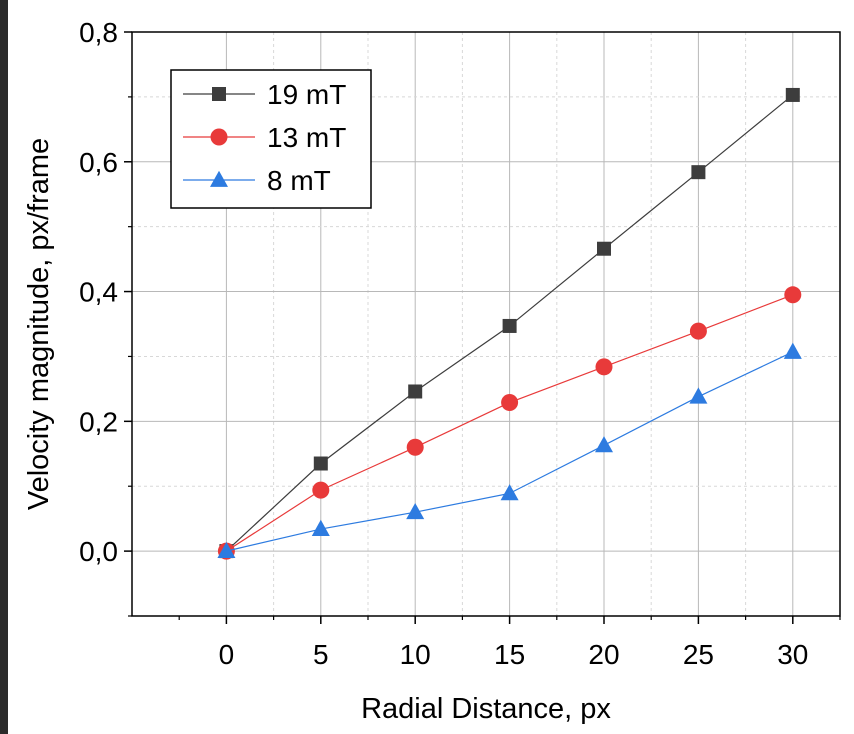 This screenshot has height=734, width=854. What do you see at coordinates (321, 654) in the screenshot?
I see `x-tick-label: 5` at bounding box center [321, 654].